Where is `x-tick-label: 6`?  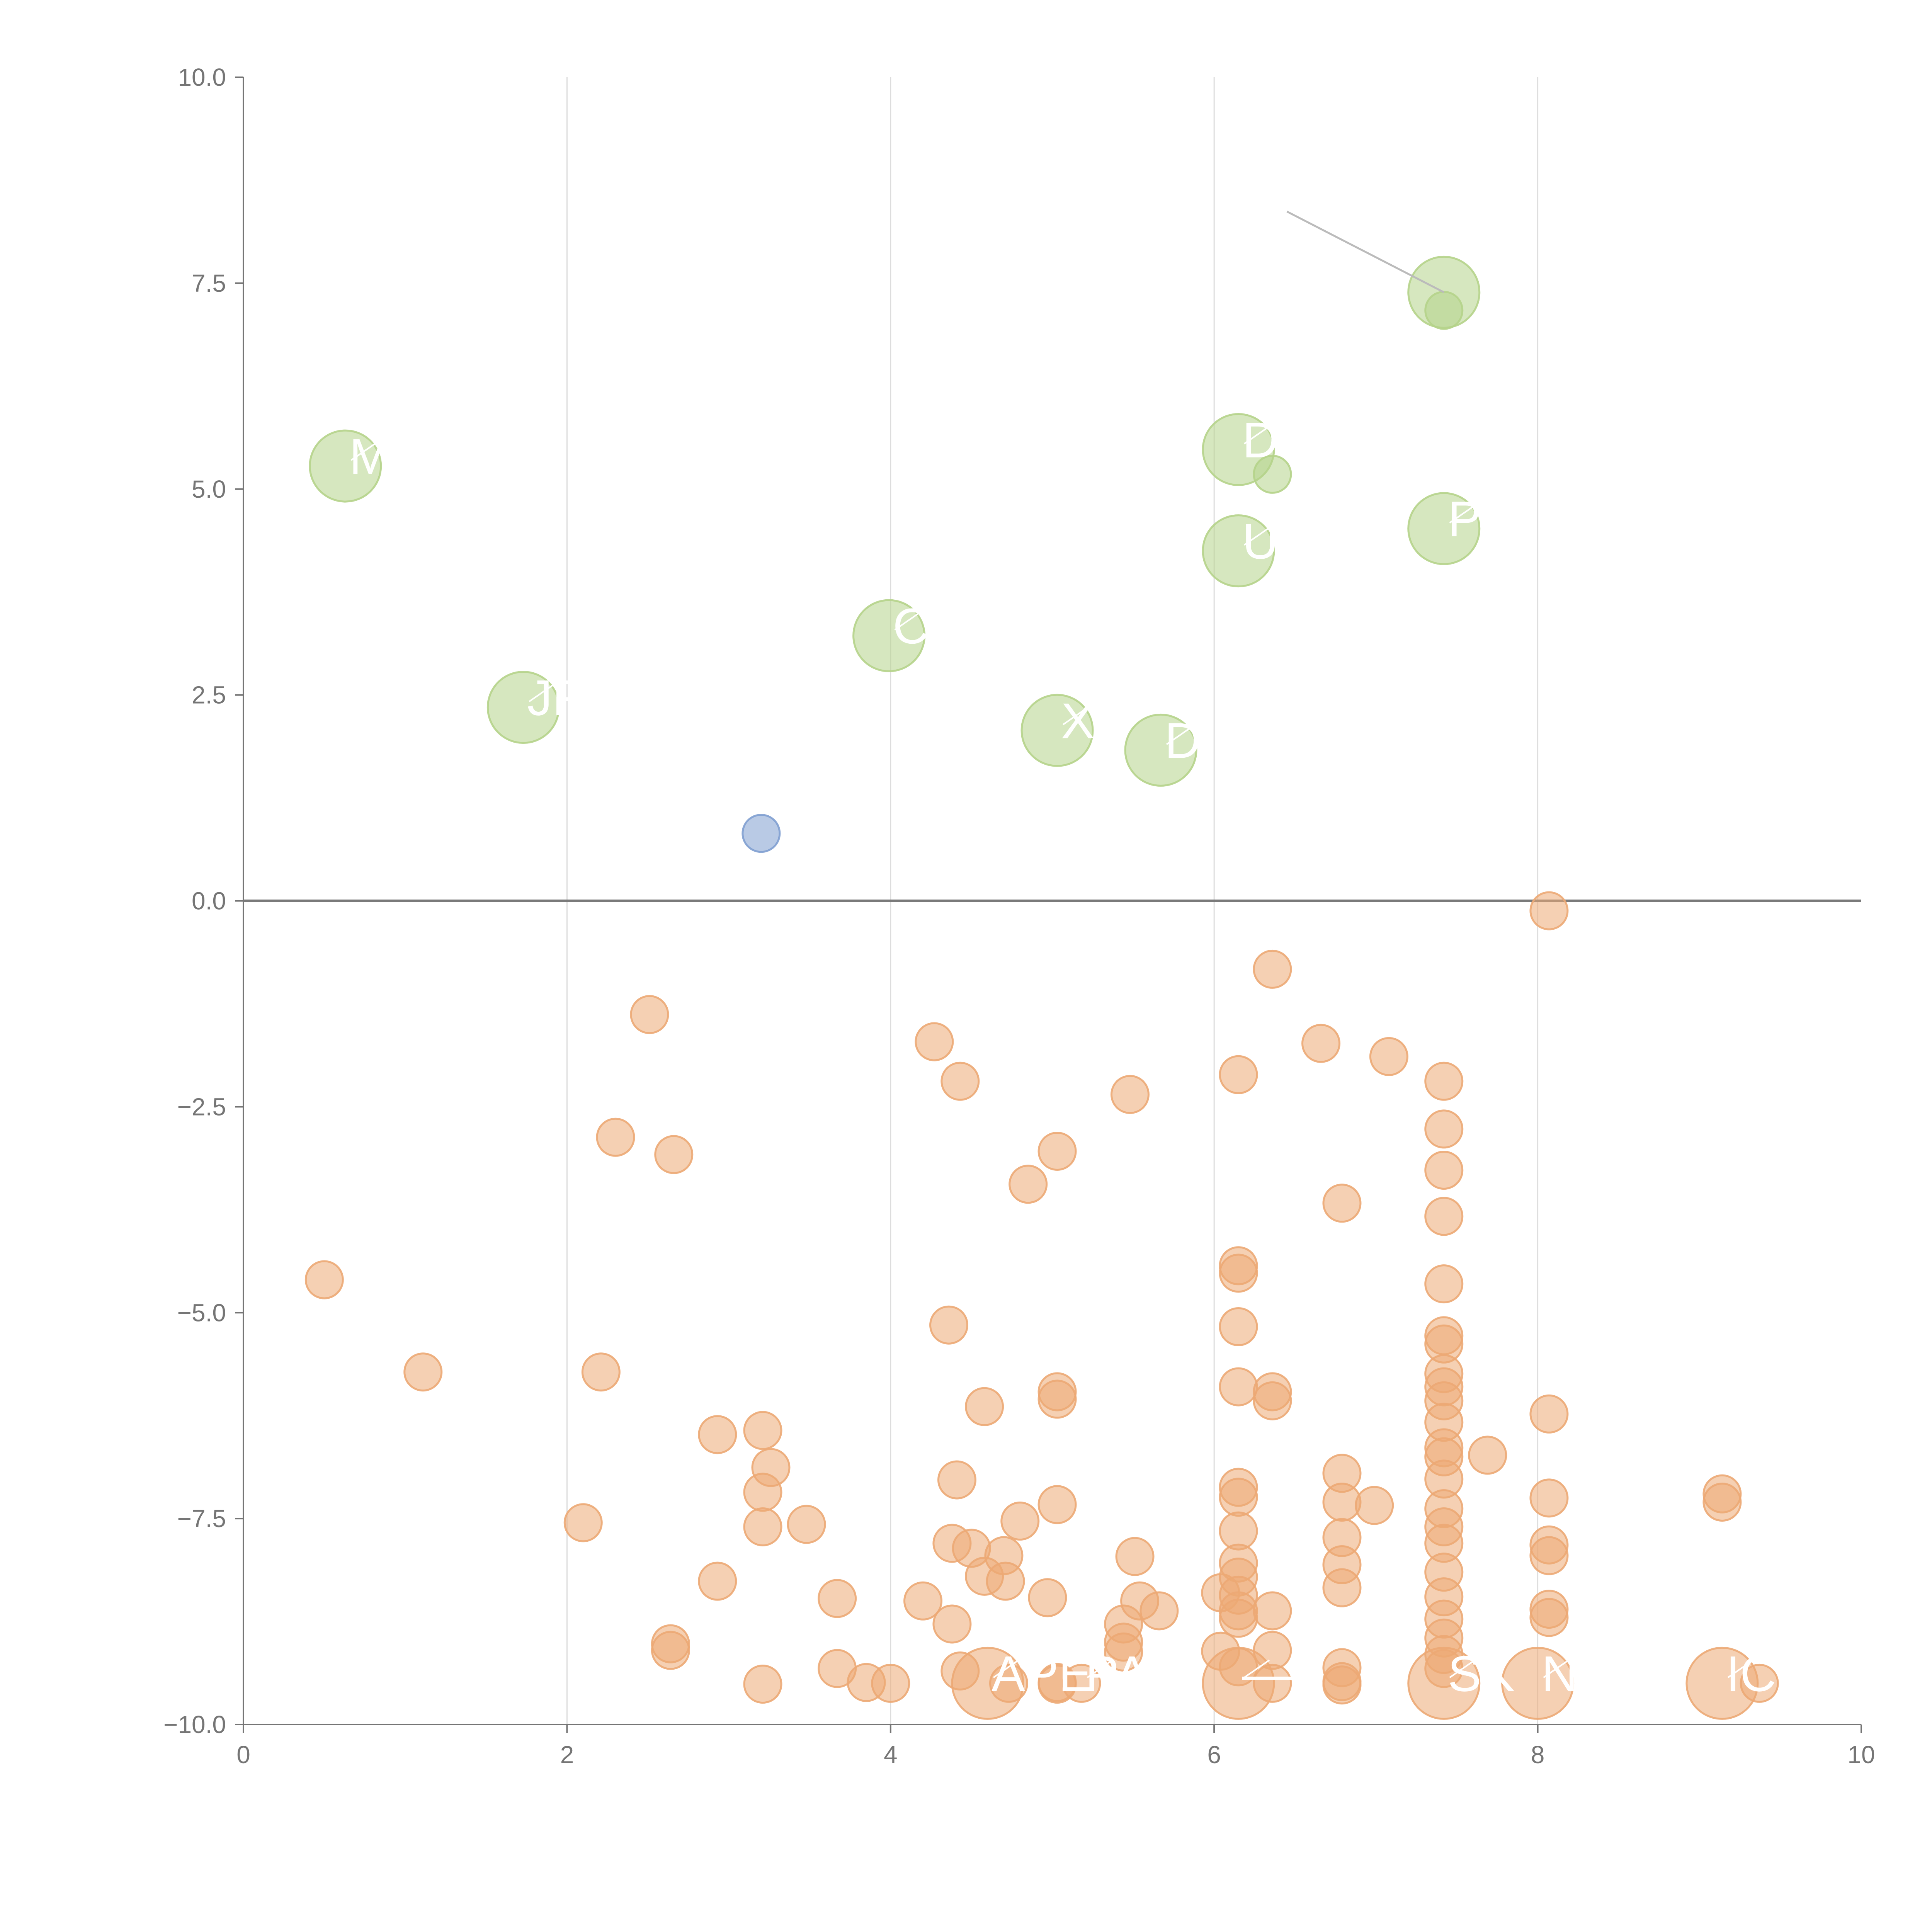
x-tick-label: 6 is located at coordinates (1214, 1755).